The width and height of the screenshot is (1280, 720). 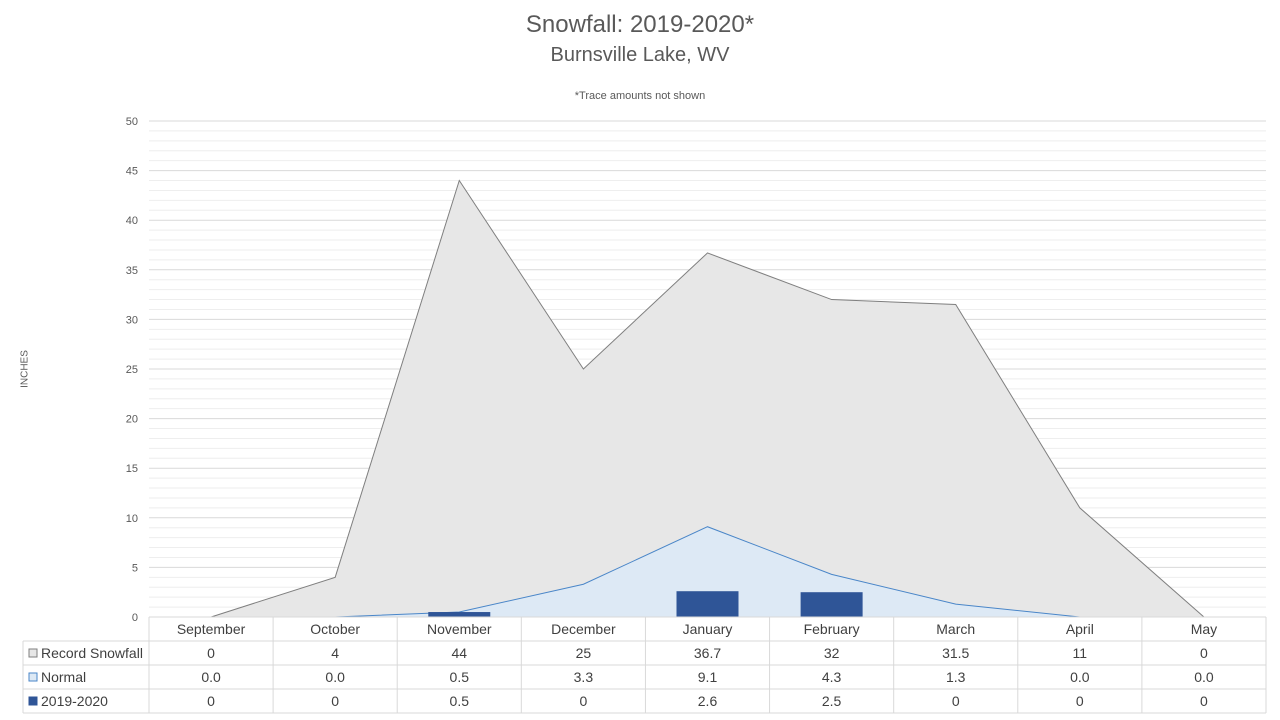 What do you see at coordinates (707, 604) in the screenshot?
I see `bar-2019-2020-january` at bounding box center [707, 604].